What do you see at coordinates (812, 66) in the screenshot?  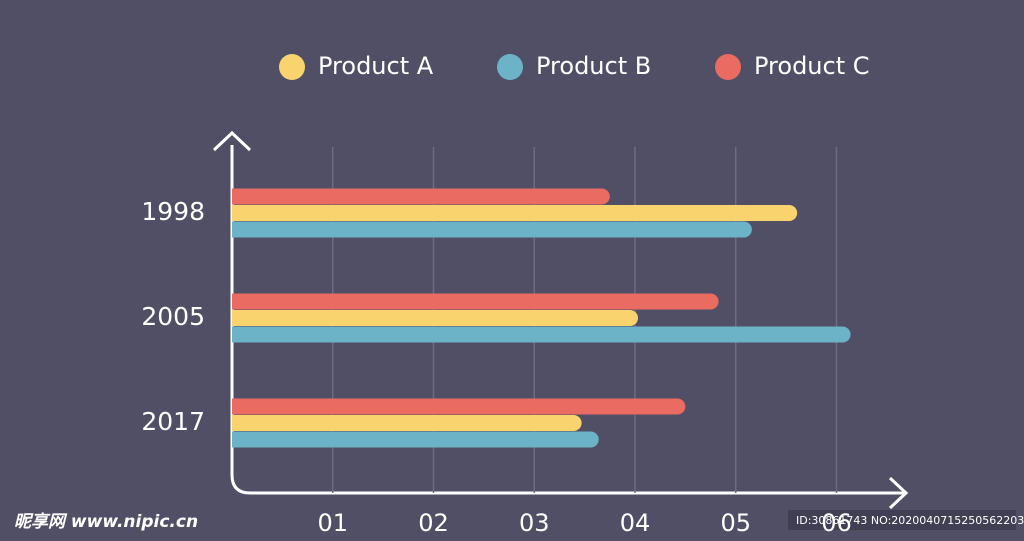 I see `legend-label: Product C` at bounding box center [812, 66].